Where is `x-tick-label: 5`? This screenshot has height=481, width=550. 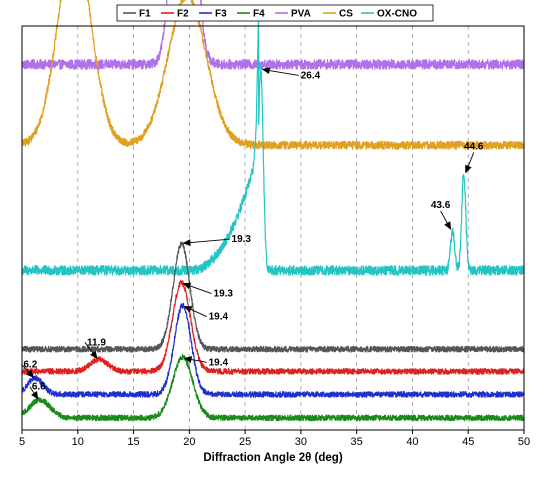 x-tick-label: 5 is located at coordinates (22, 442).